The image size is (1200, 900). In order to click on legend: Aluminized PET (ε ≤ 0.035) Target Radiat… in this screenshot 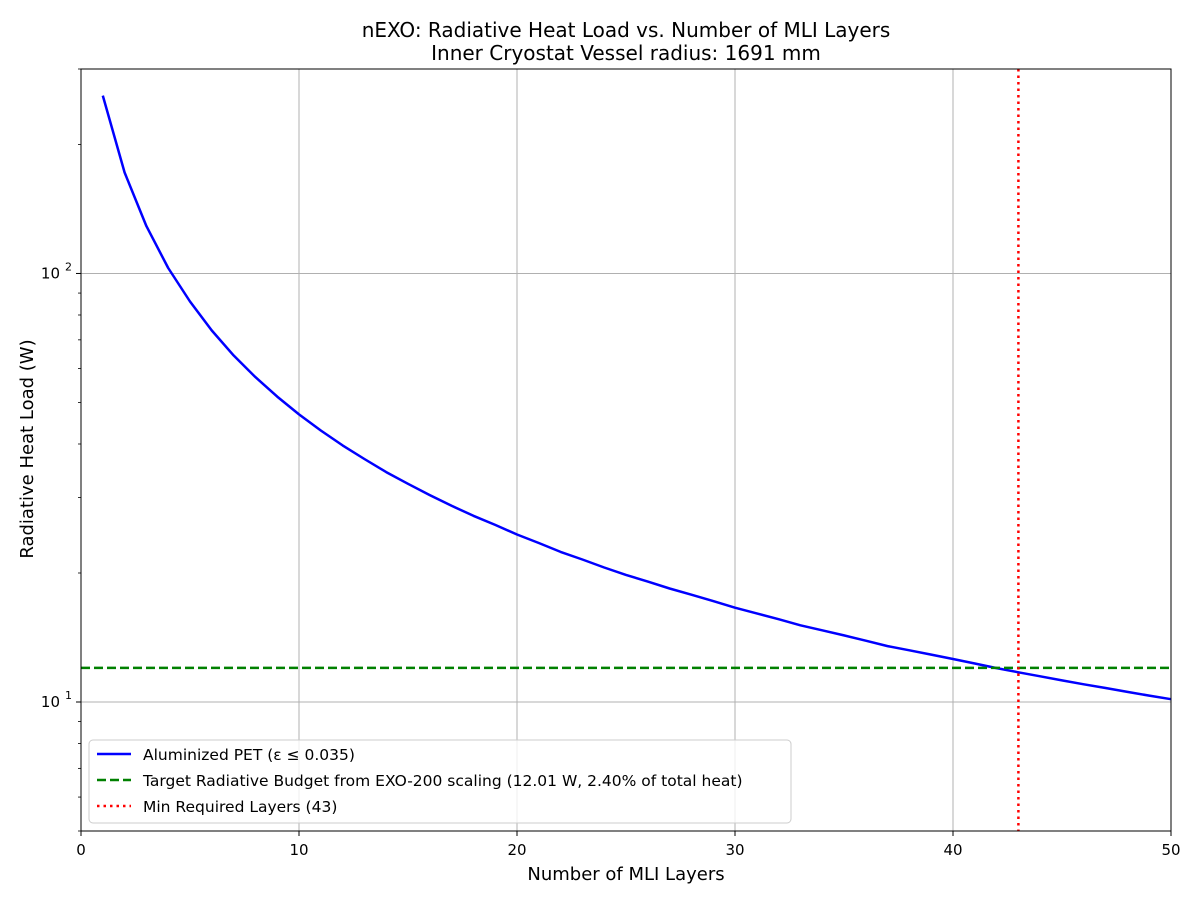, I will do `click(440, 781)`.